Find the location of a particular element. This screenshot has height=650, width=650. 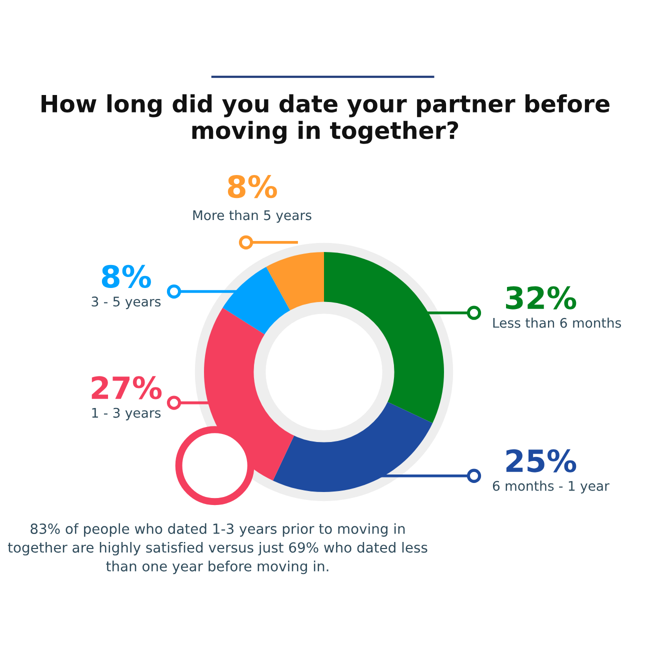

chart-title: How long did you date your partner before moving in together? is located at coordinates (326, 119).